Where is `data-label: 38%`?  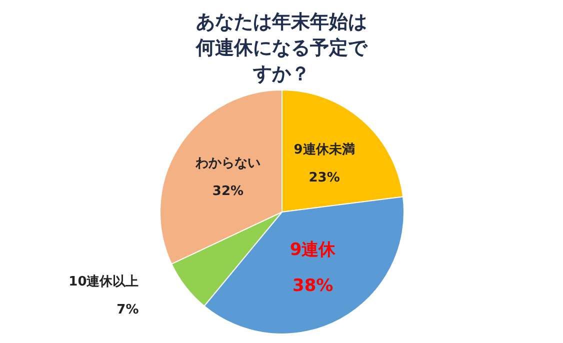 data-label: 38% is located at coordinates (313, 286).